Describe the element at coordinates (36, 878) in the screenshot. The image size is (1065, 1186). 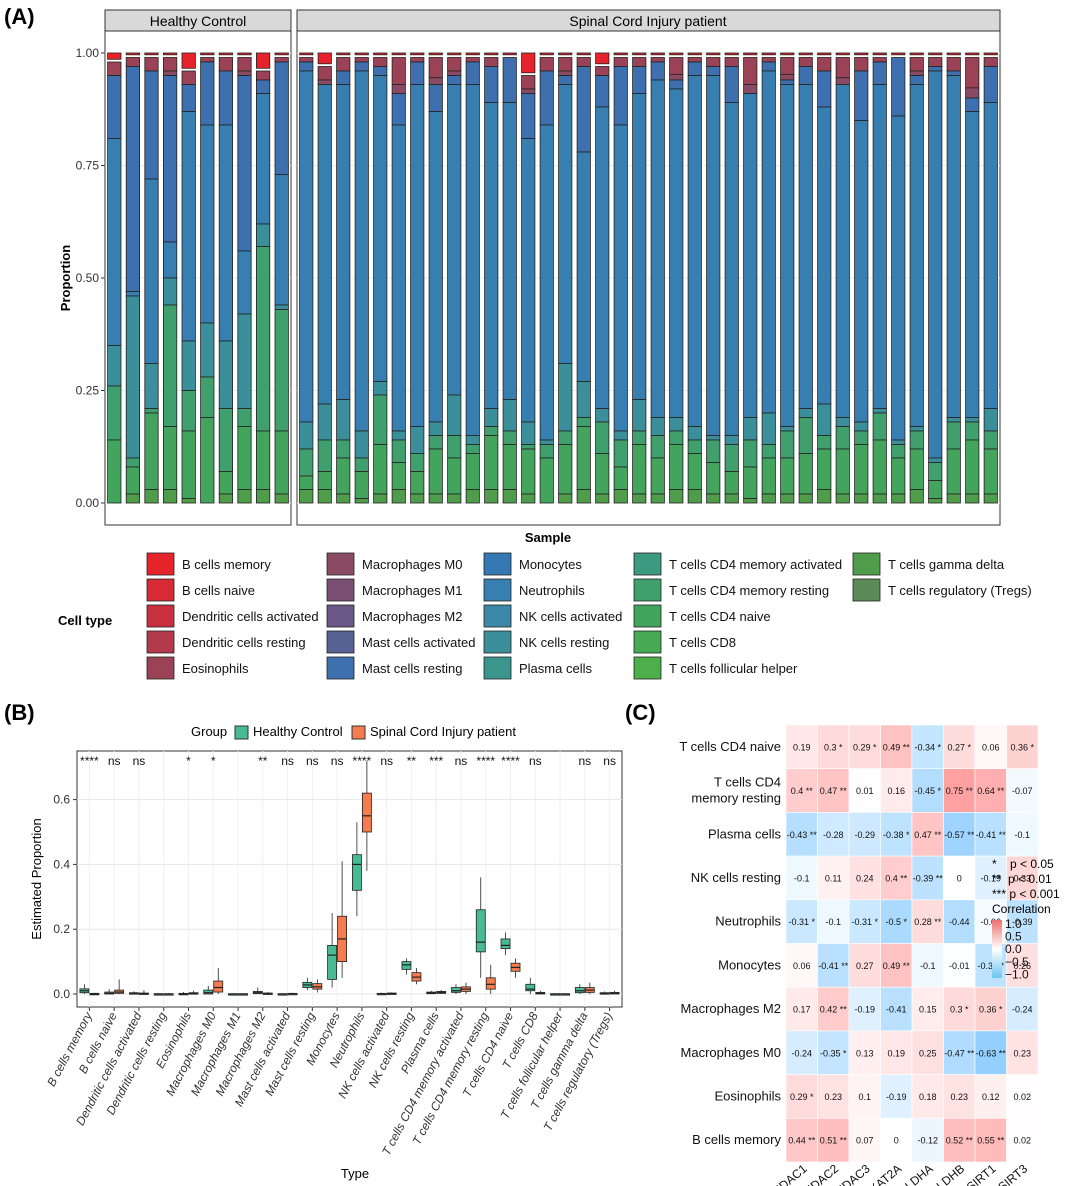
I see `y-axis-title-b: Estimated Proportion` at that location.